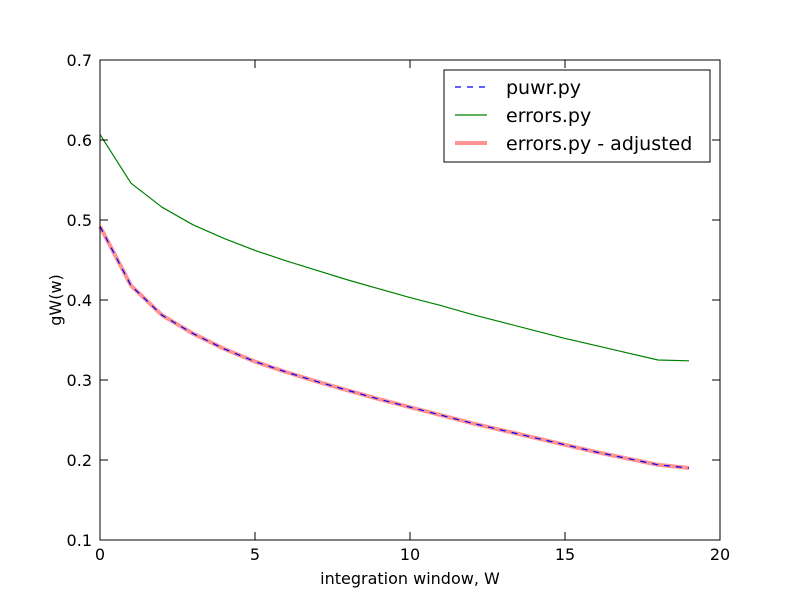 This screenshot has width=800, height=600. I want to click on x-tick-label: 20, so click(720, 554).